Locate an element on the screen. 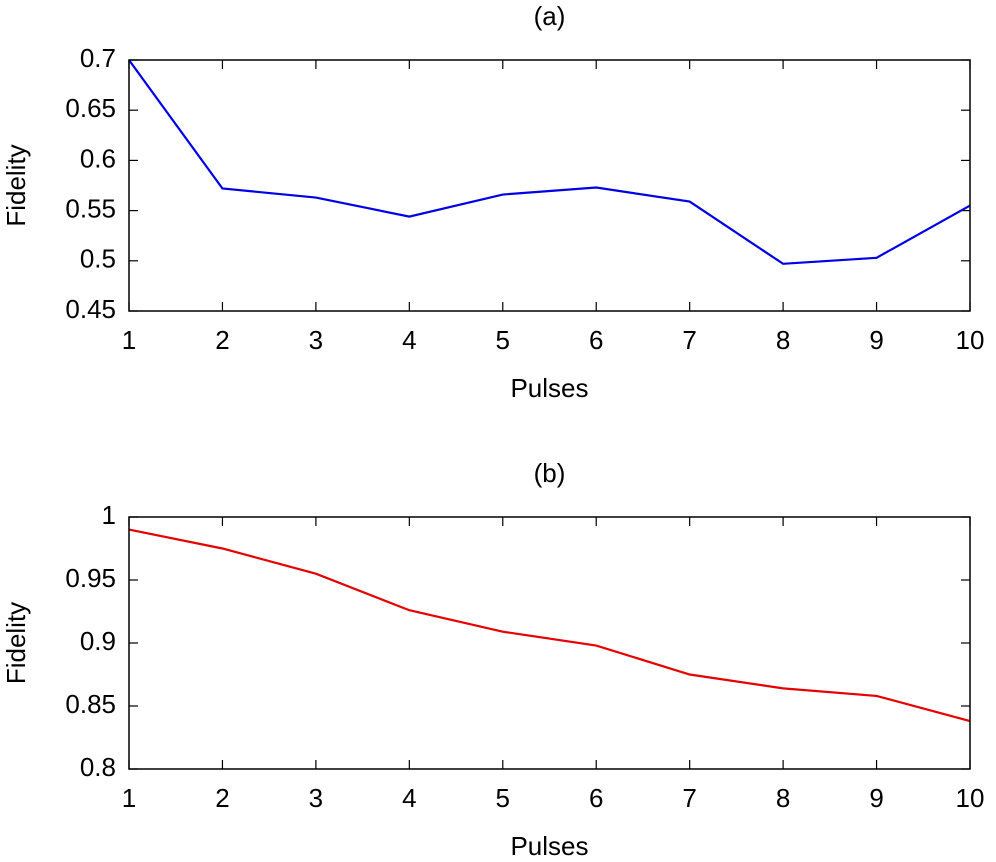 The width and height of the screenshot is (996, 862). y-tick-label: 0.85 is located at coordinates (90, 704).